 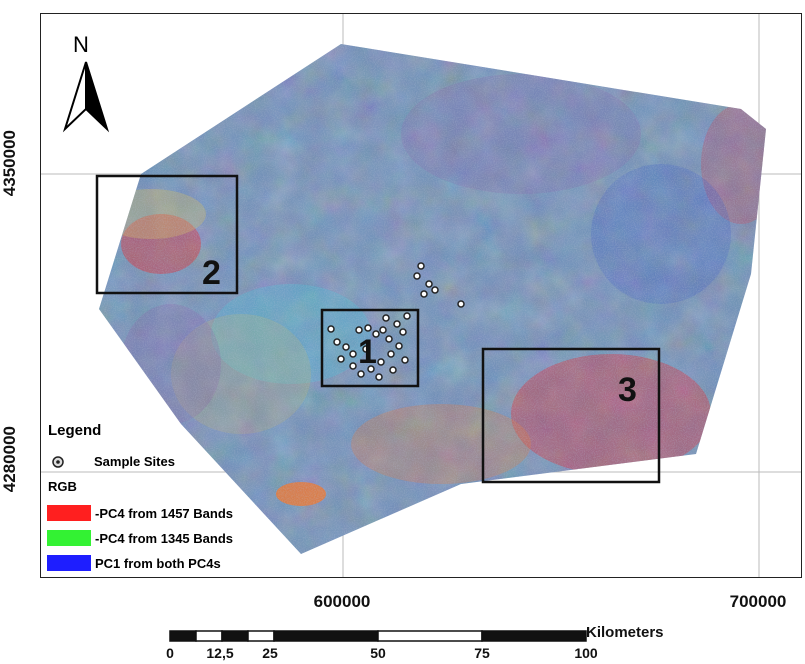 I want to click on red-swatch, so click(x=69, y=513).